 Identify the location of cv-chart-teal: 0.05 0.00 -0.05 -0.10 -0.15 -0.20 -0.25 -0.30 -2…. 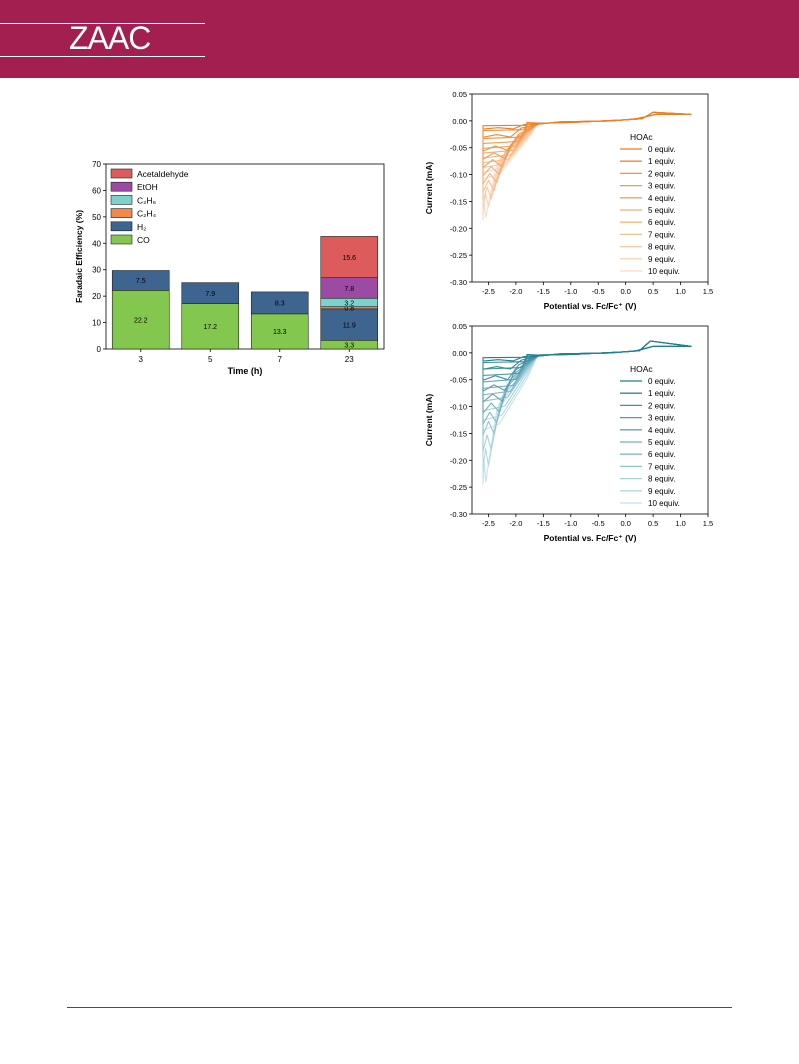
(568, 432).